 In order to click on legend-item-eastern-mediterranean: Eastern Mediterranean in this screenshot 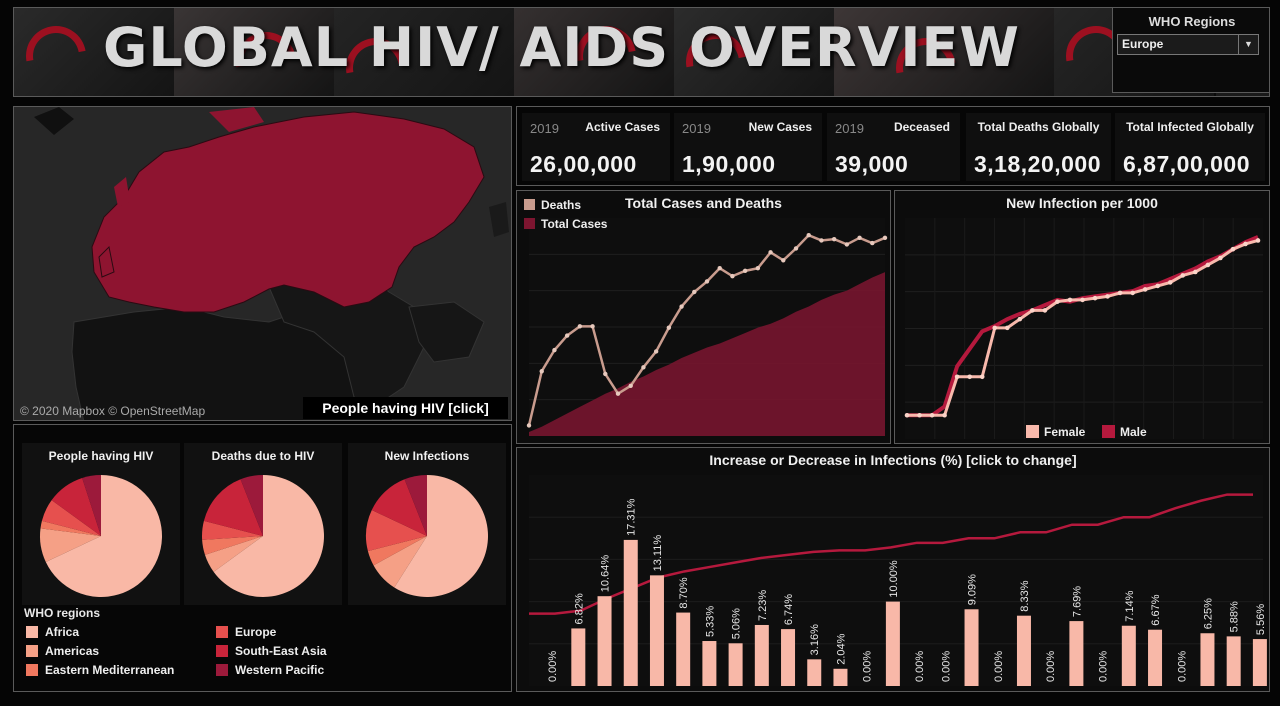, I will do `click(100, 670)`.